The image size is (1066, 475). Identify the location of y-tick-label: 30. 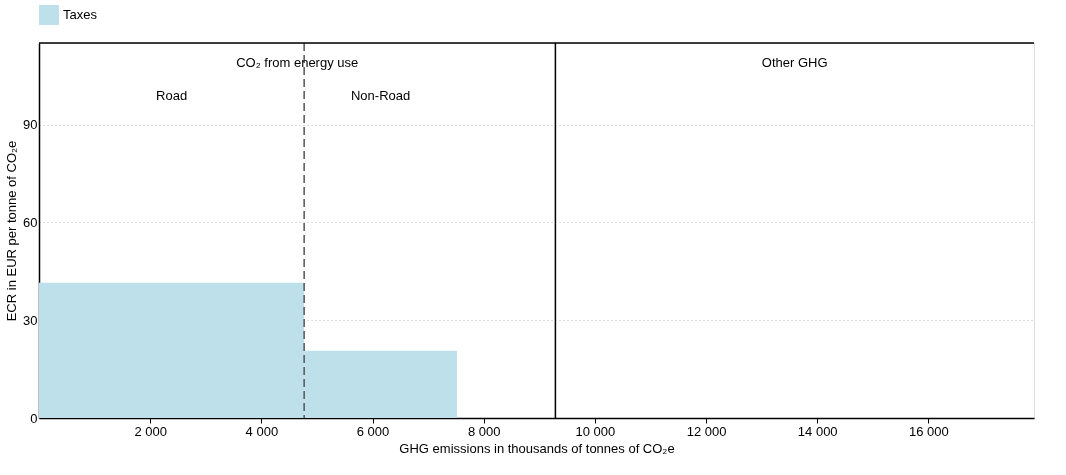
(30, 320).